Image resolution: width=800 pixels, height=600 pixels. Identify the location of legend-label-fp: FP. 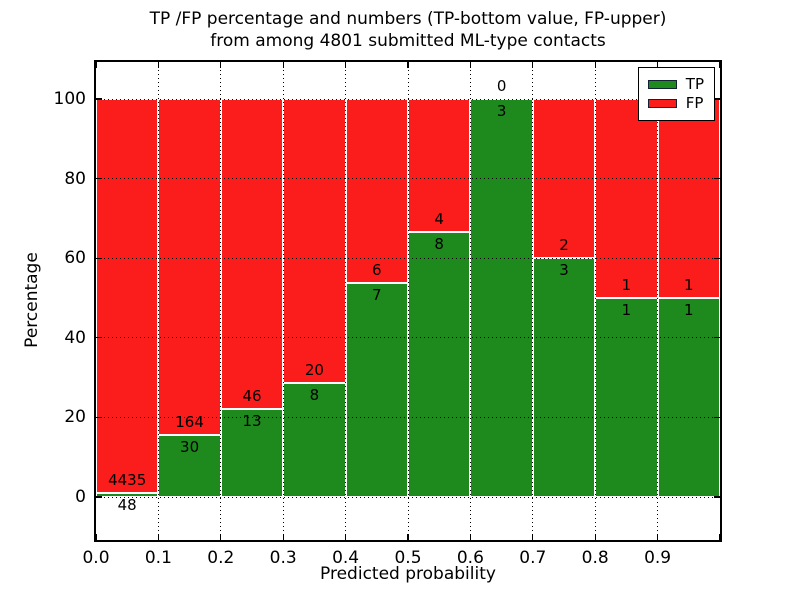
(694, 103).